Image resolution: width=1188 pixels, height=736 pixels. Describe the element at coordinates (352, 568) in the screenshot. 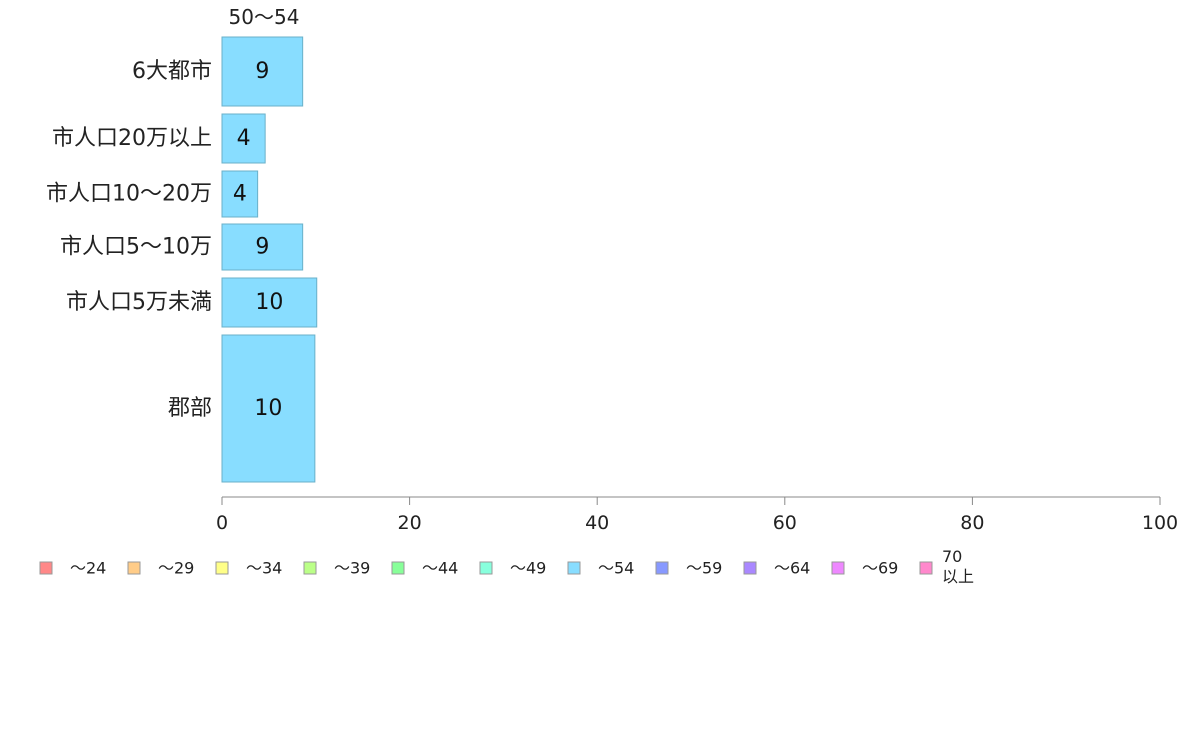

I see `legend-label: 〜39` at that location.